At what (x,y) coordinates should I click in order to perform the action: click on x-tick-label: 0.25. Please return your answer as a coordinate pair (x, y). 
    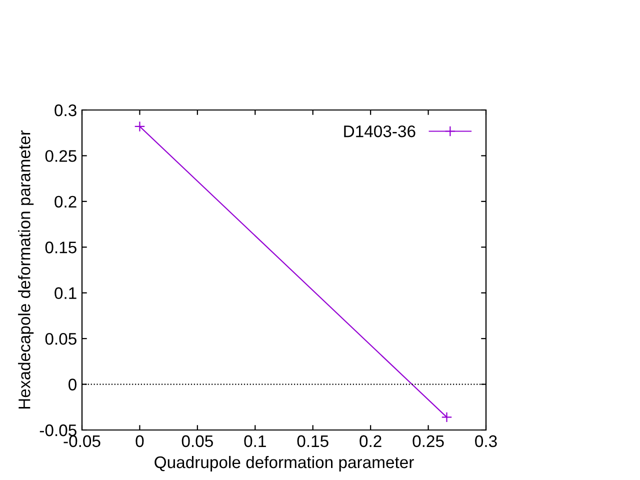
    Looking at the image, I should click on (428, 441).